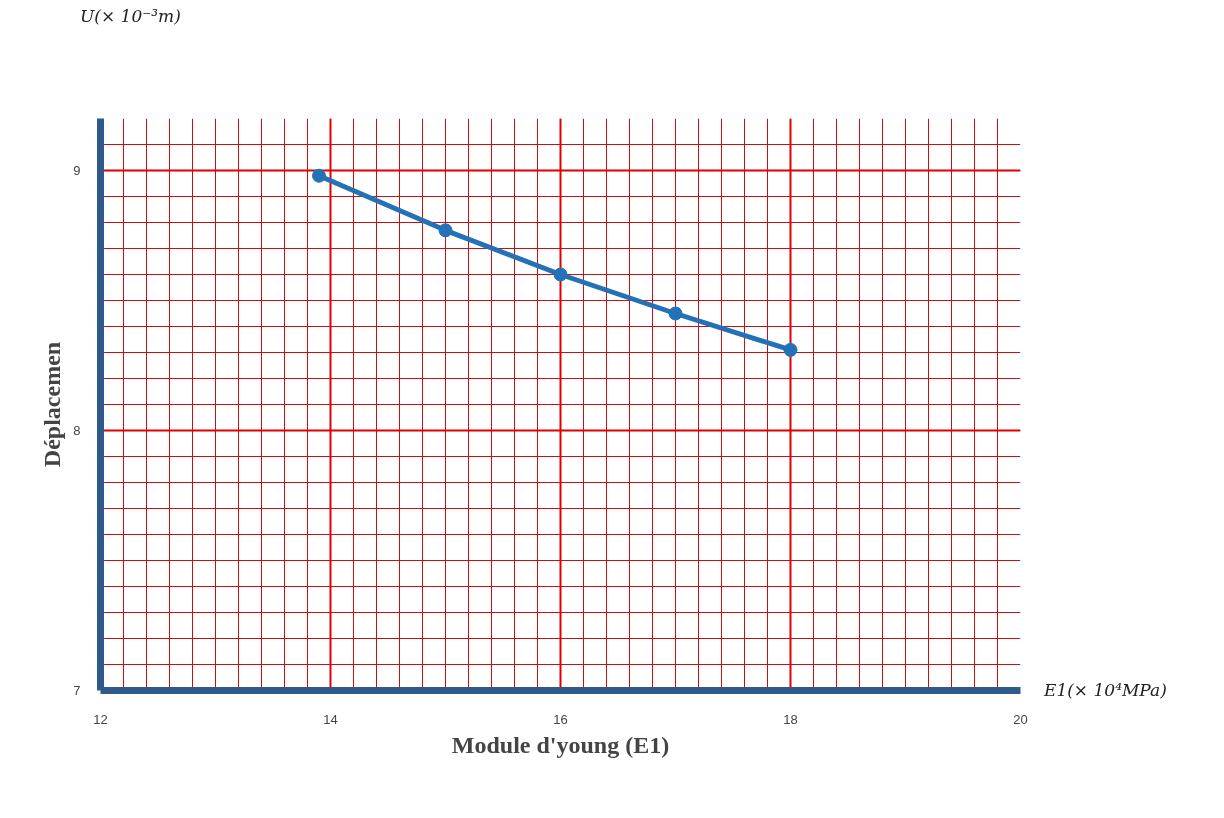  What do you see at coordinates (330, 719) in the screenshot?
I see `x-tick-label: 14` at bounding box center [330, 719].